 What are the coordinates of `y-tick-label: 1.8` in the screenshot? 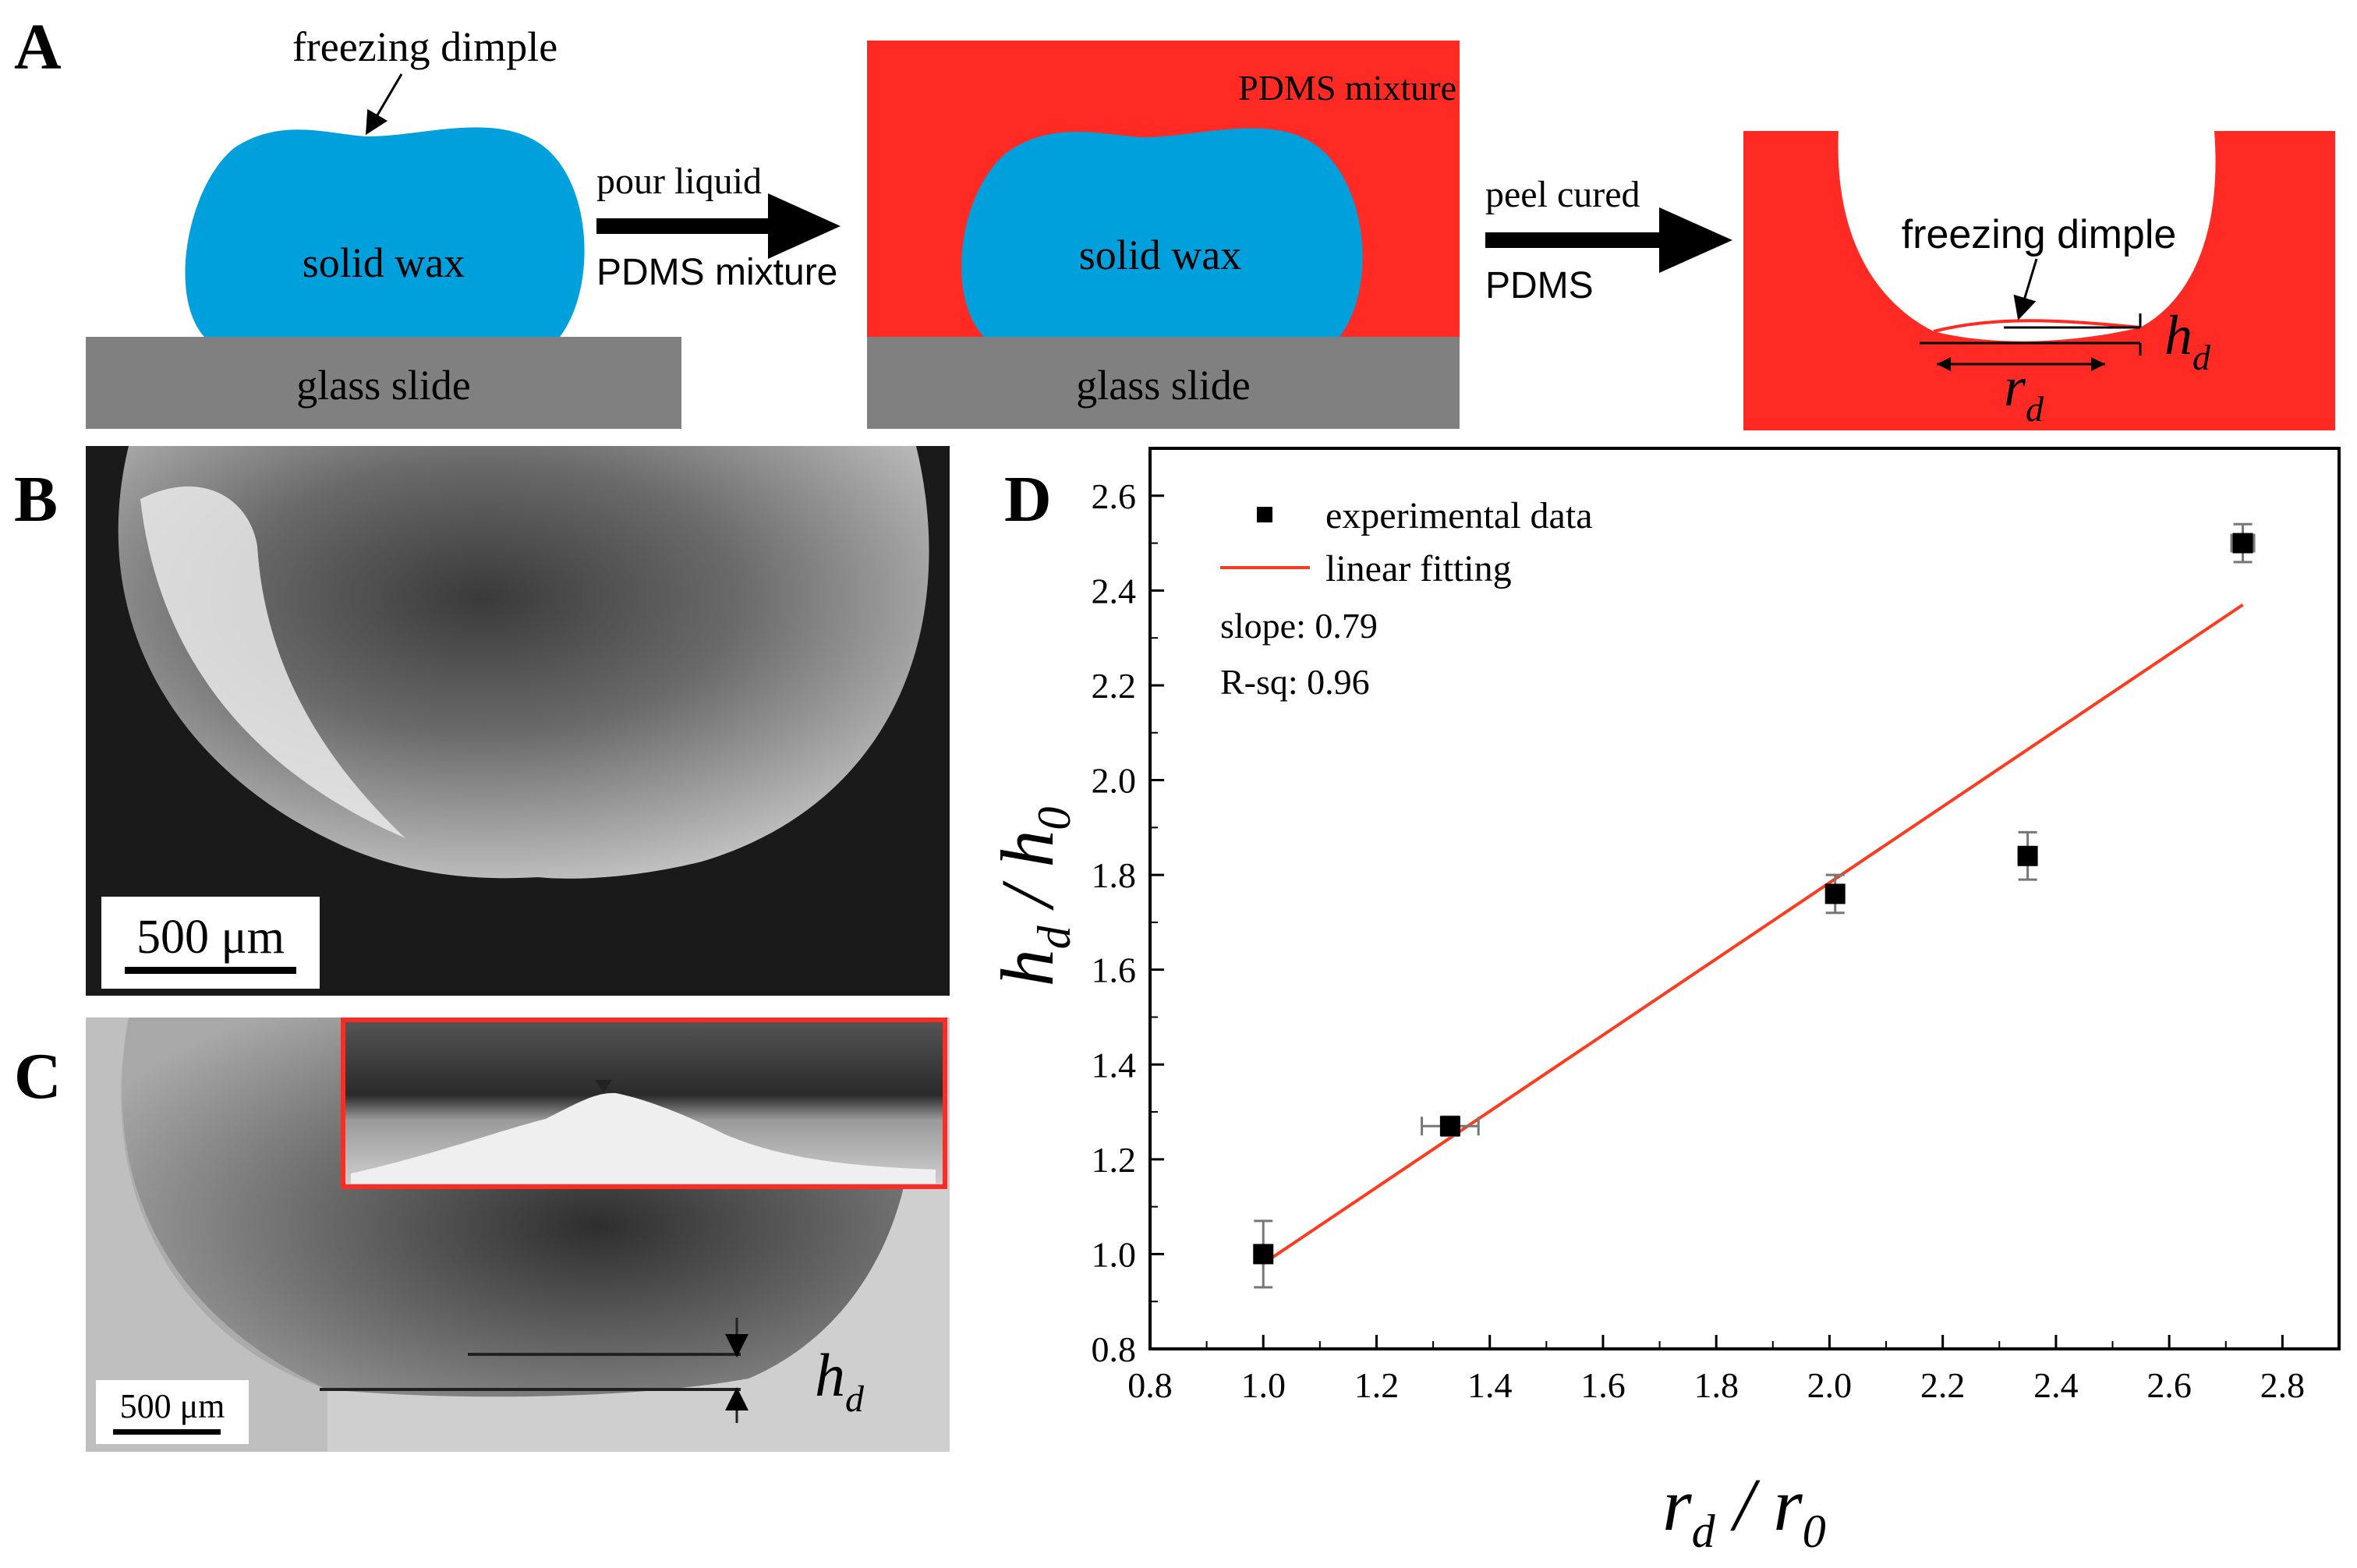 It's located at (1114, 875).